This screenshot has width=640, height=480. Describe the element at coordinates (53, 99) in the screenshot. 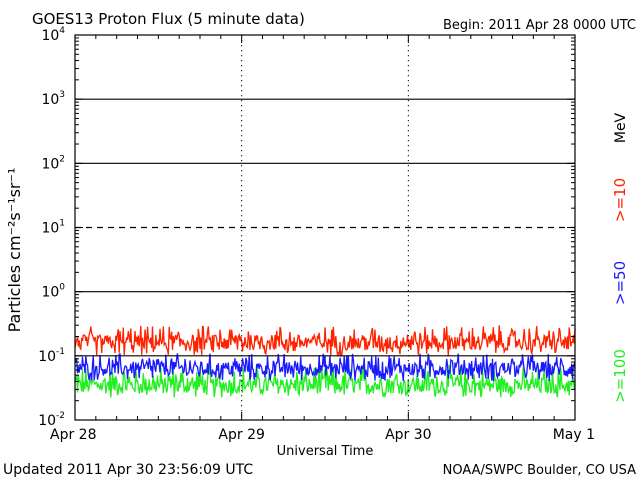

I see `y-tick-label: 10³` at that location.